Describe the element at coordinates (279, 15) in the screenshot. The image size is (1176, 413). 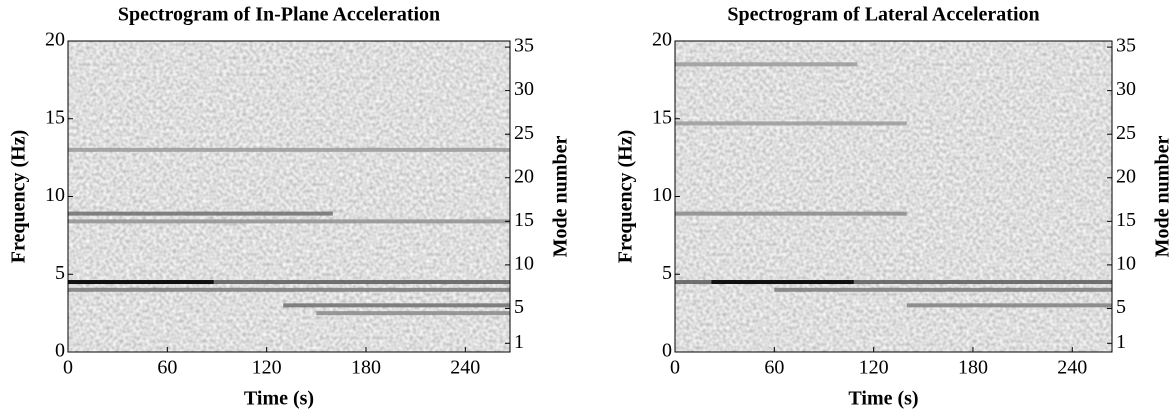
I see `chart-title: Spectrogram of In-Plane Acceleration` at that location.